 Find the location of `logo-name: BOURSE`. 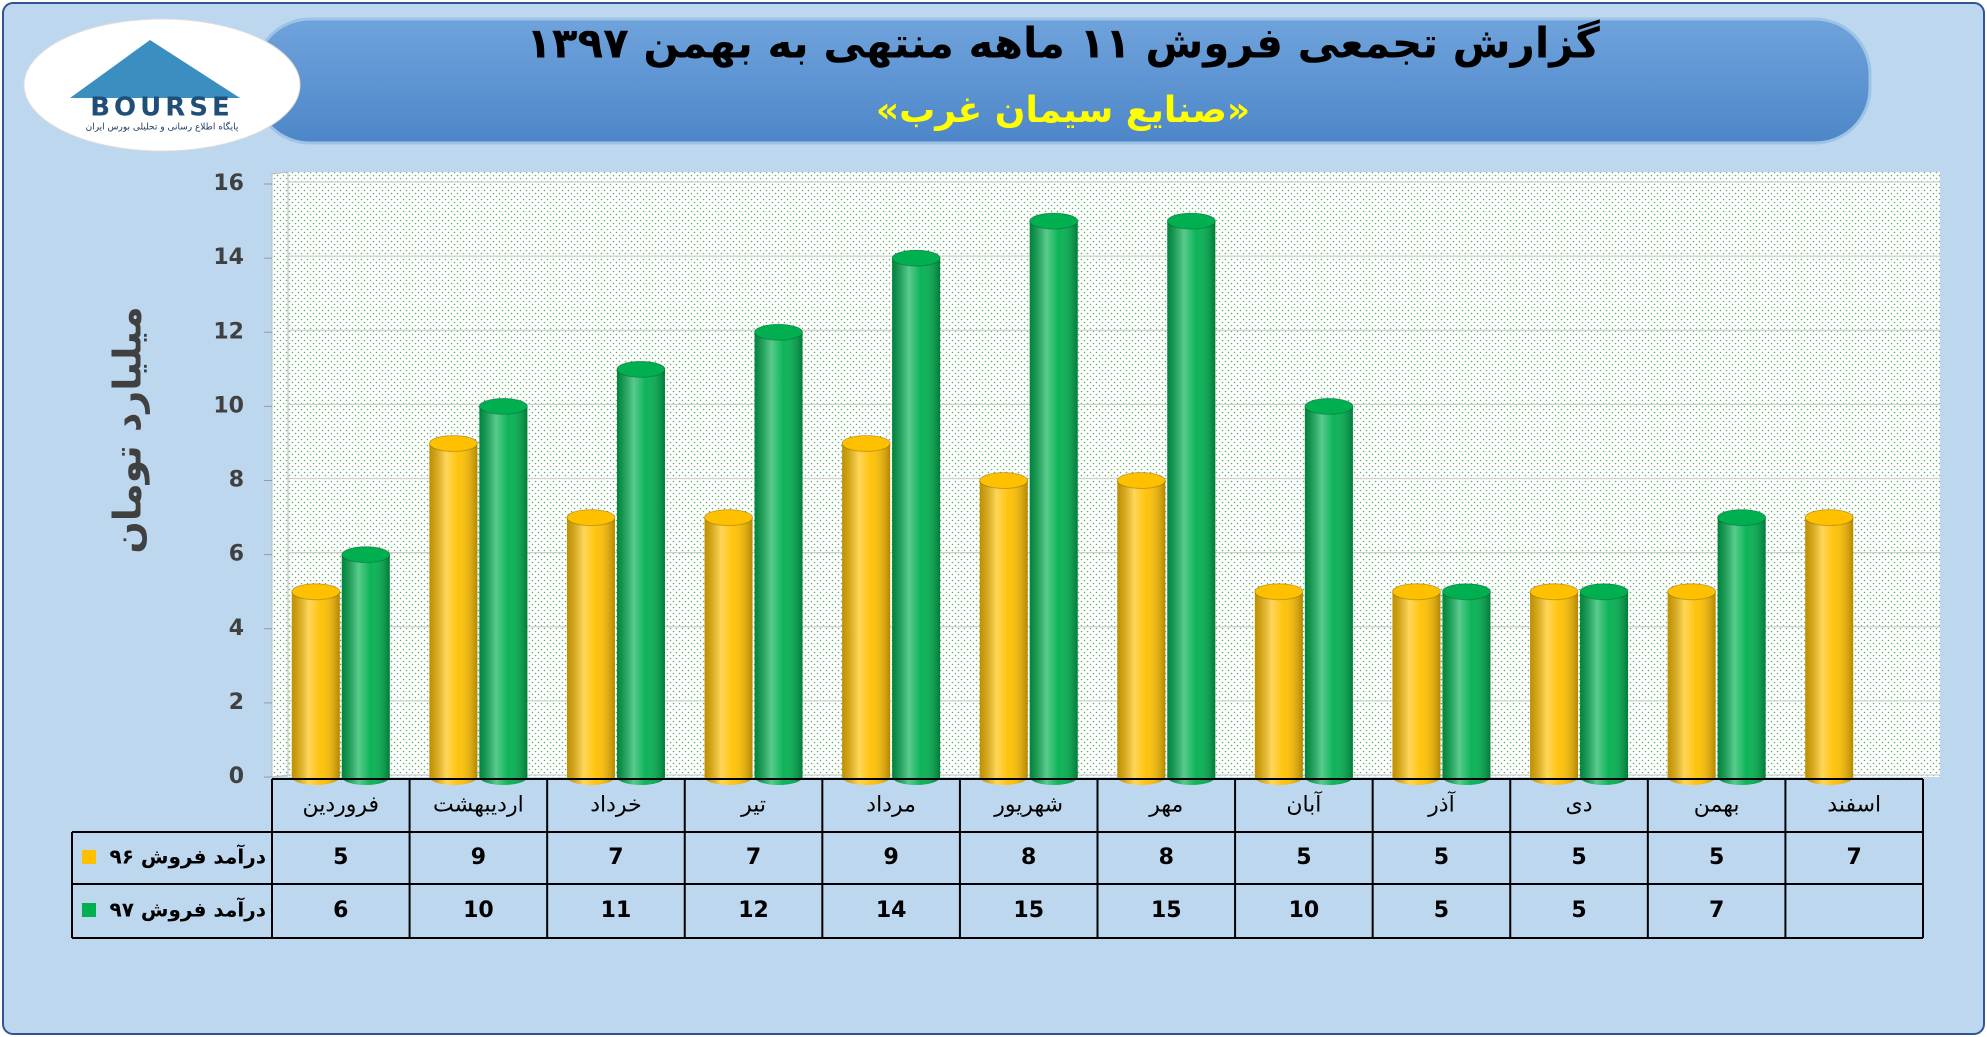

logo-name: BOURSE is located at coordinates (162, 108).